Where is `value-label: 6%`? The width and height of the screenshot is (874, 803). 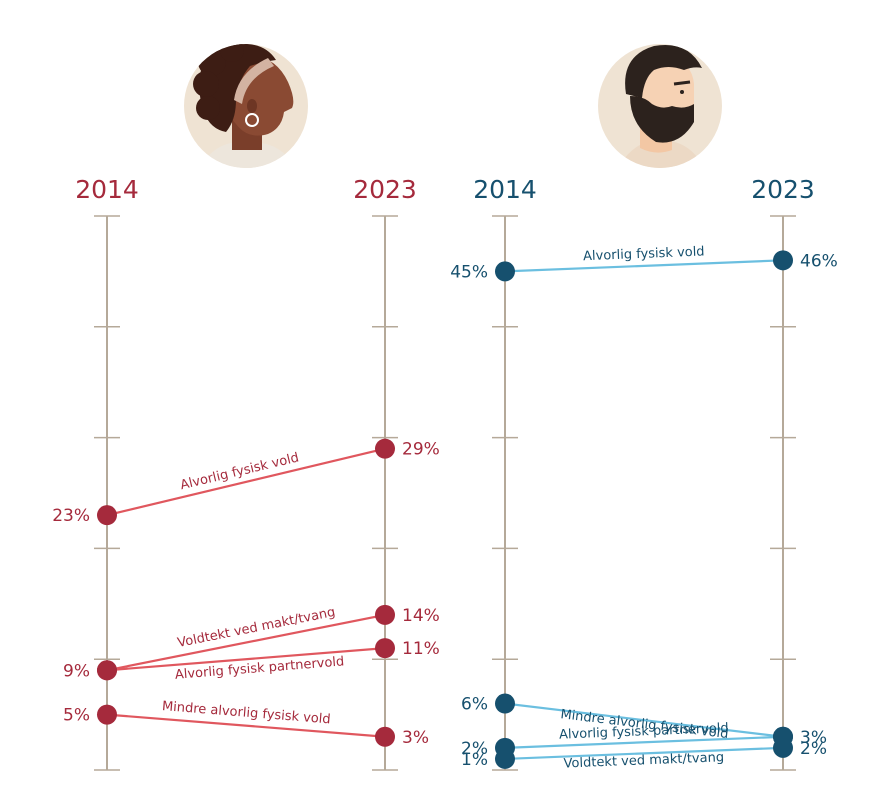 value-label: 6% is located at coordinates (474, 705).